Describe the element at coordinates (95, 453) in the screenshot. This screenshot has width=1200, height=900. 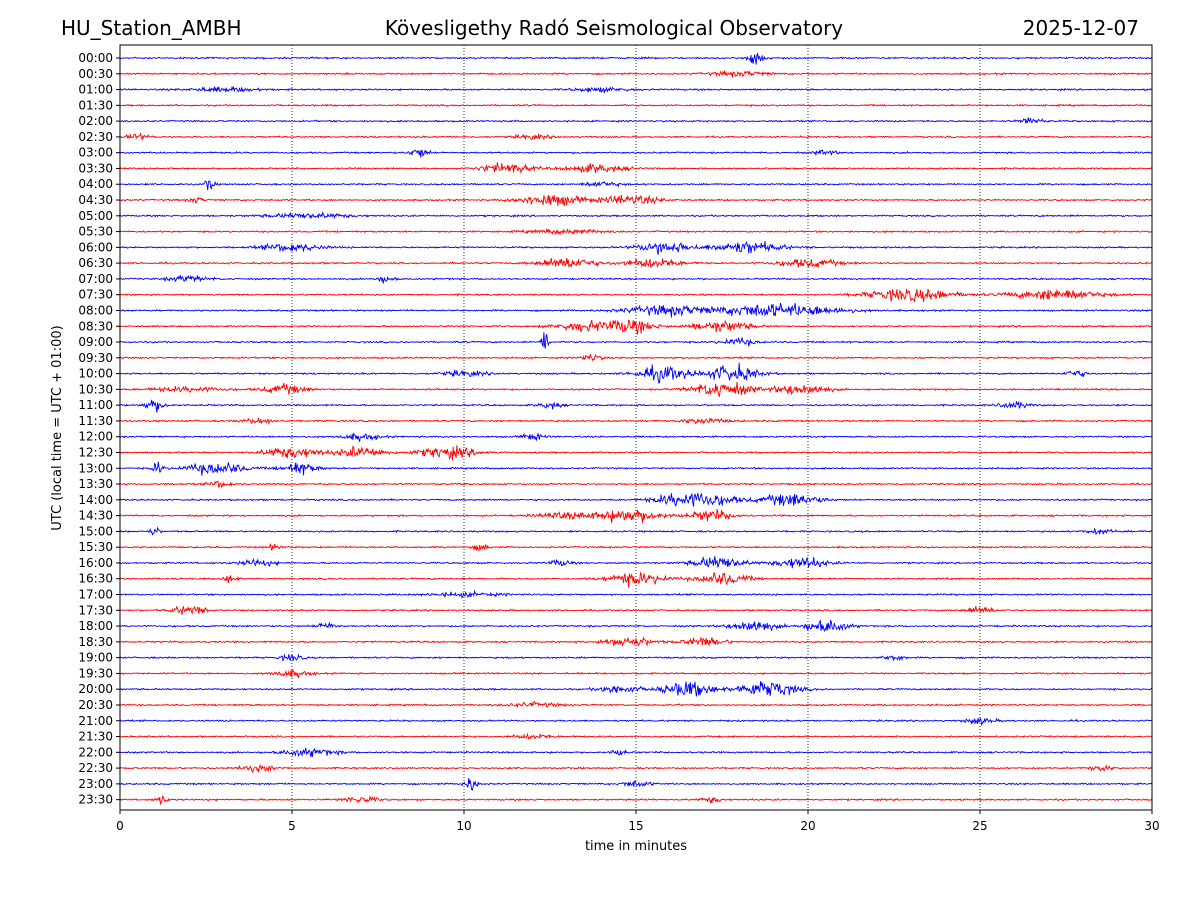
I see `y-tick-label: 12:30` at that location.